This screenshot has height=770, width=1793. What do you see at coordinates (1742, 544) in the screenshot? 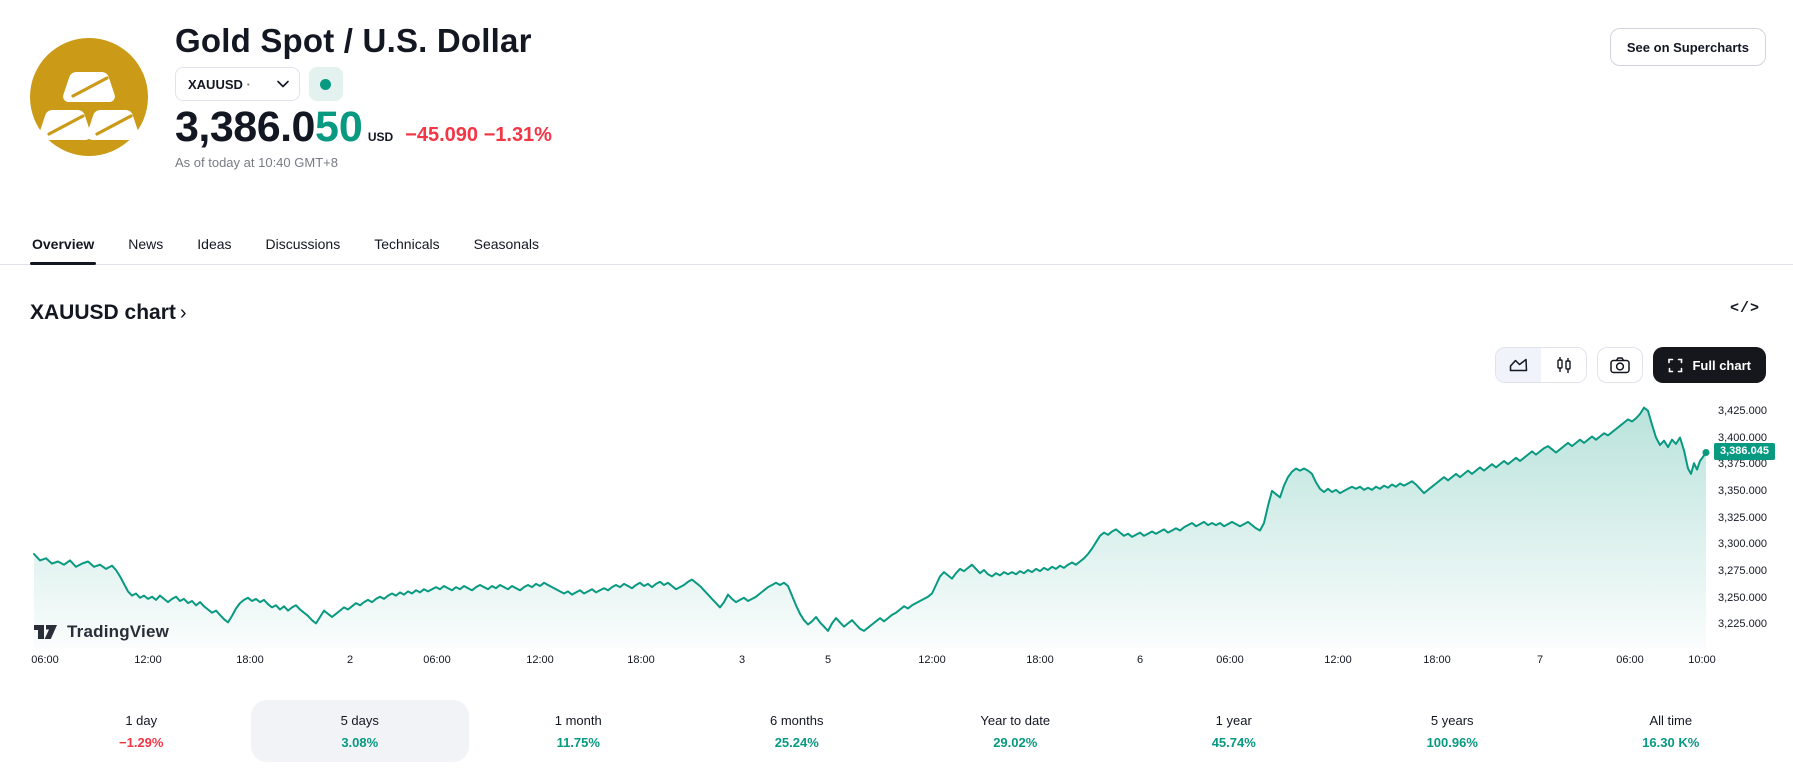
I see `y-axis-label: 3,300.000` at bounding box center [1742, 544].